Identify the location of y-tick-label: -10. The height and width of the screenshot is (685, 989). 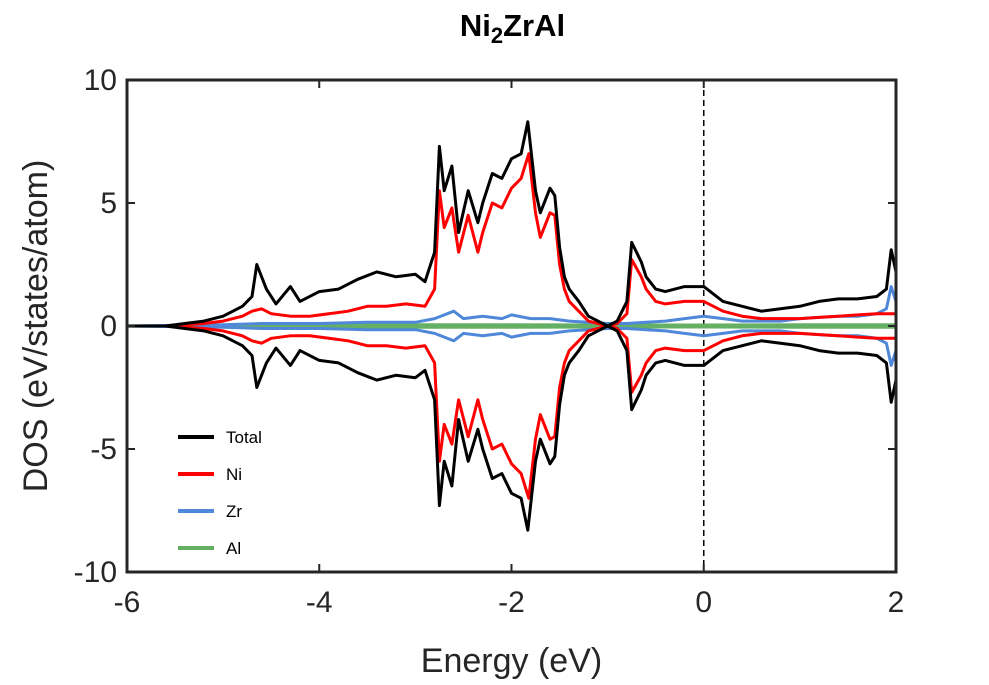
(95, 572).